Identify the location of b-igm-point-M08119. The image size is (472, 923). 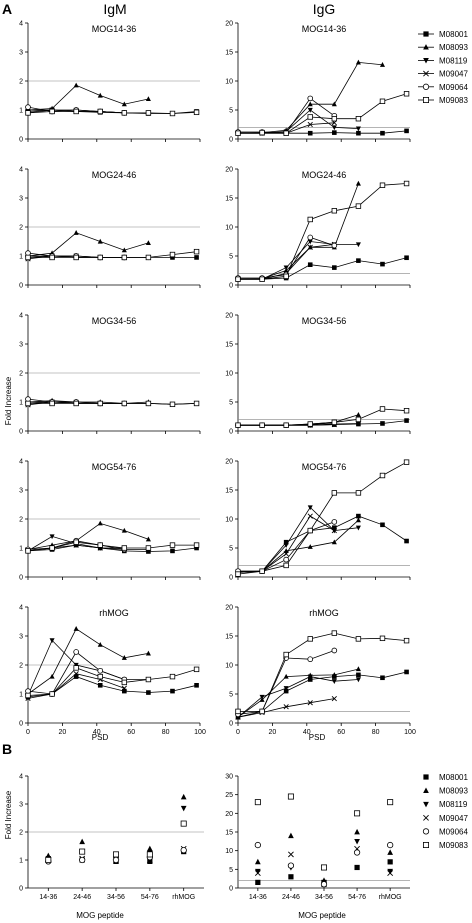
(183, 808).